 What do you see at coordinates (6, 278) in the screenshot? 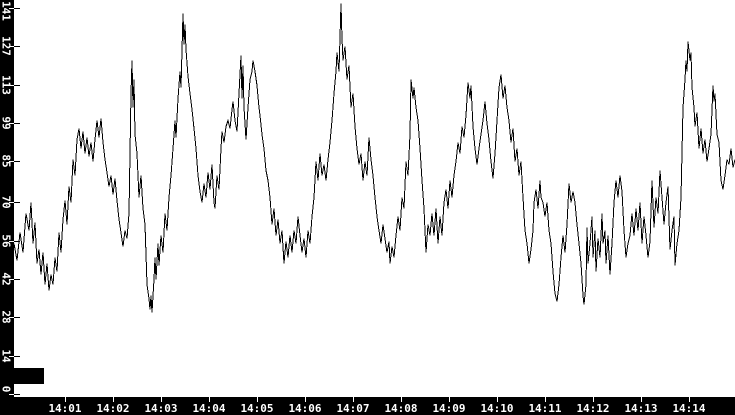
I see `y-tick-label: 42` at bounding box center [6, 278].